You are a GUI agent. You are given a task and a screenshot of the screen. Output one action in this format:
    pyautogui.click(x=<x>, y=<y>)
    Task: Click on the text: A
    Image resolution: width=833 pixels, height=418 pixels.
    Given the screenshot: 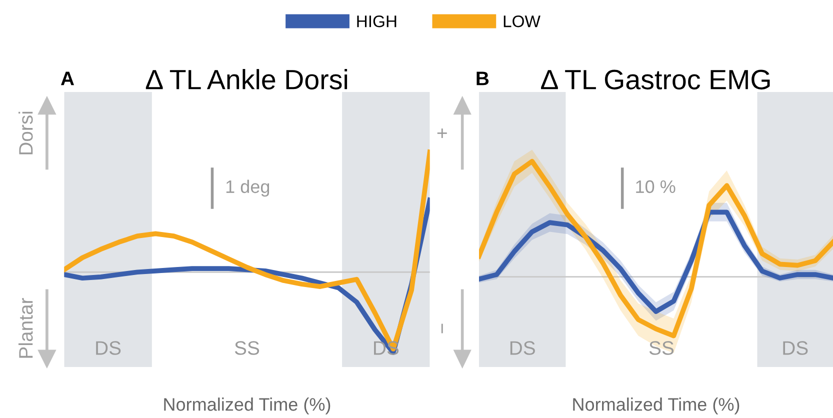 What is the action you would take?
    pyautogui.click(x=67, y=79)
    